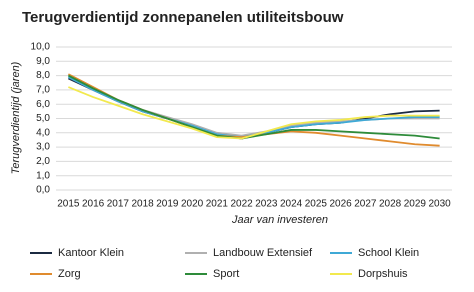  What do you see at coordinates (43, 175) in the screenshot?
I see `y-tick-label: 1,0` at bounding box center [43, 175].